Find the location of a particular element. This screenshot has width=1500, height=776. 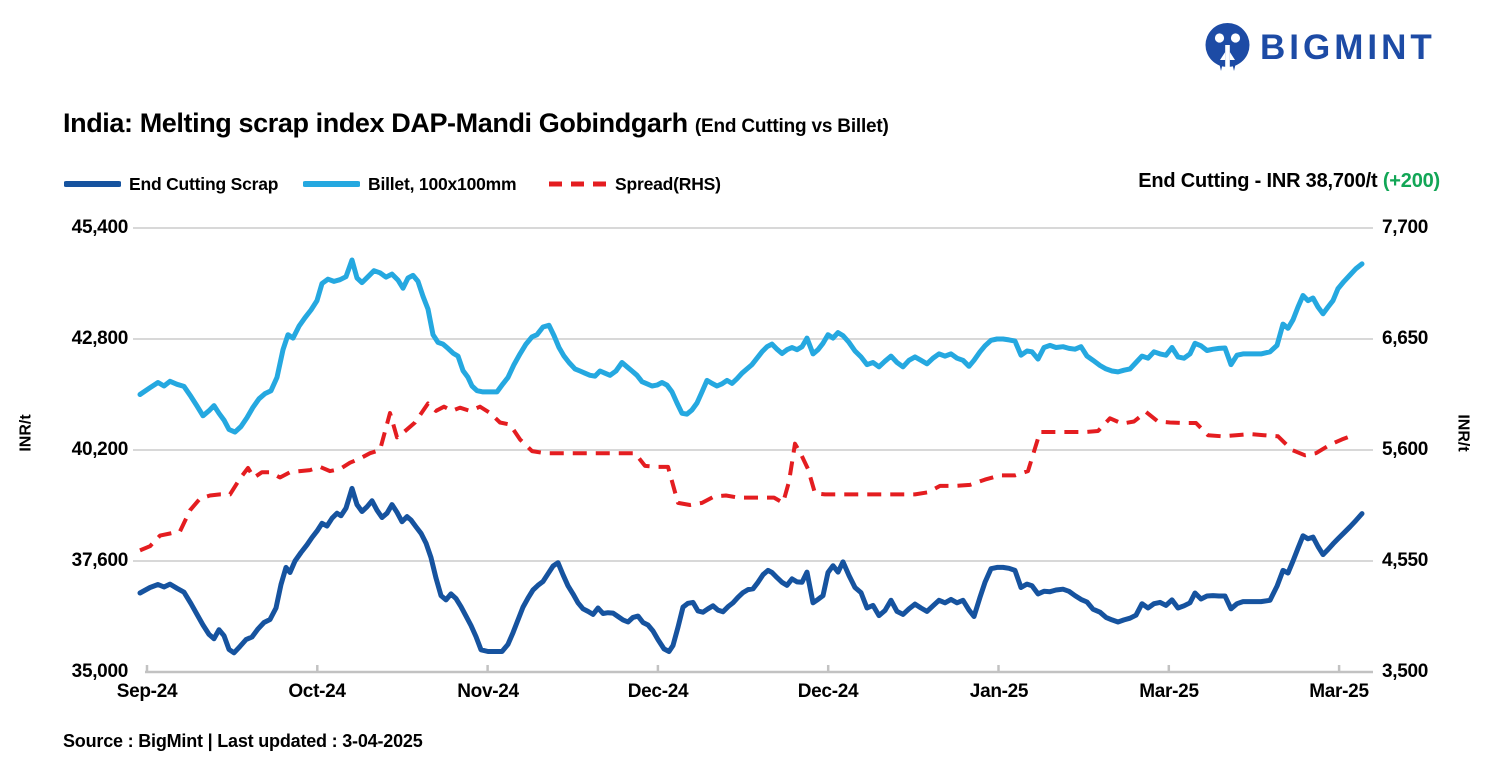

left-axis-tick: 45,400 is located at coordinates (100, 227).